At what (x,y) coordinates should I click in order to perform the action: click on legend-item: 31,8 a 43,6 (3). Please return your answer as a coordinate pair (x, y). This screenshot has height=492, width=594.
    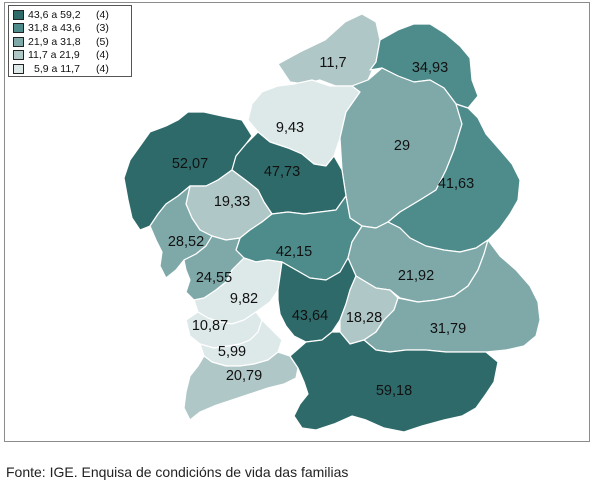
    Looking at the image, I should click on (72, 29).